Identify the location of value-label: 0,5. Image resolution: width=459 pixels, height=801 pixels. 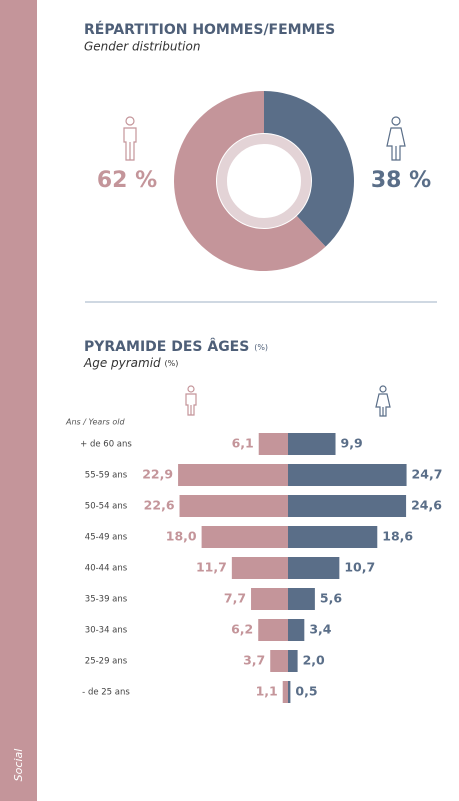
(306, 691).